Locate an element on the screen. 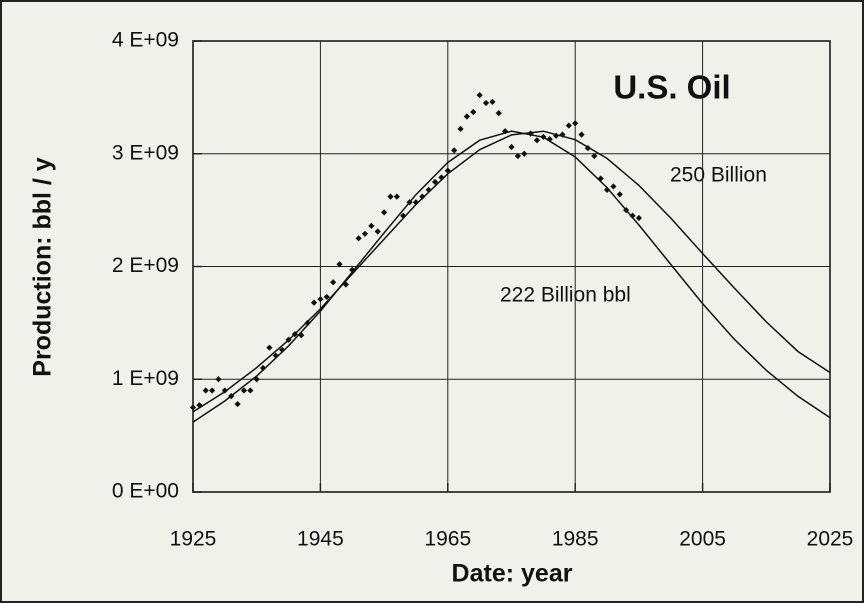  y-tick-label: 4 E+09 is located at coordinates (145, 40).